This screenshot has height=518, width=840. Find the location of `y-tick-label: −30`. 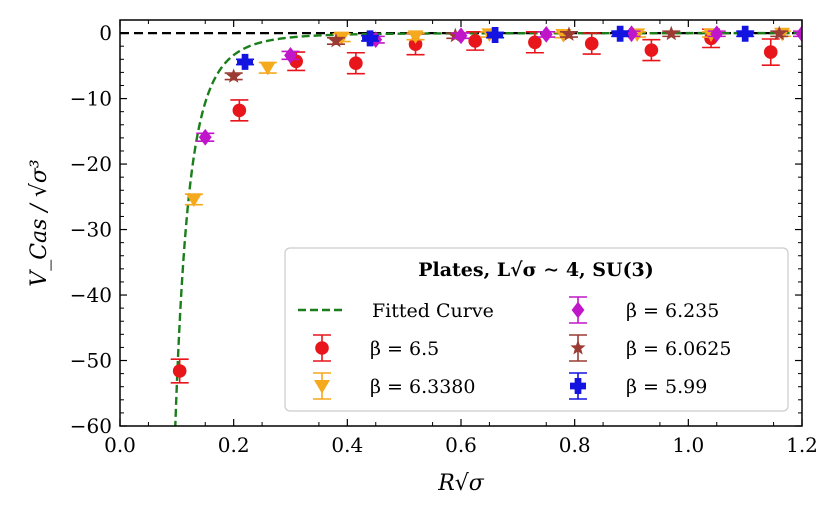

y-tick-label: −30 is located at coordinates (91, 230).